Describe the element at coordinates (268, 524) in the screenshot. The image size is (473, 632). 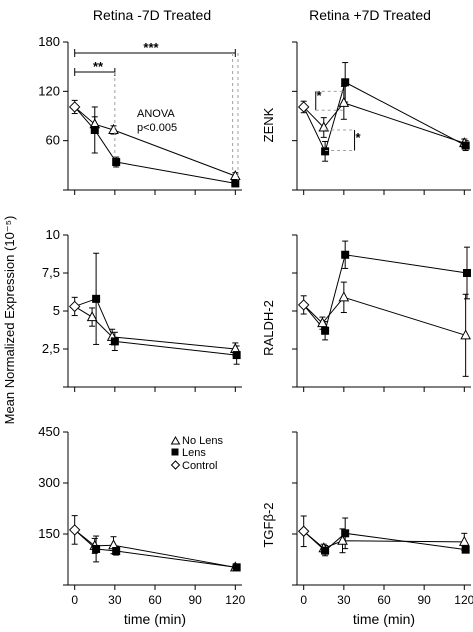
I see `row-label-tgfb2: TGFβ-2` at that location.